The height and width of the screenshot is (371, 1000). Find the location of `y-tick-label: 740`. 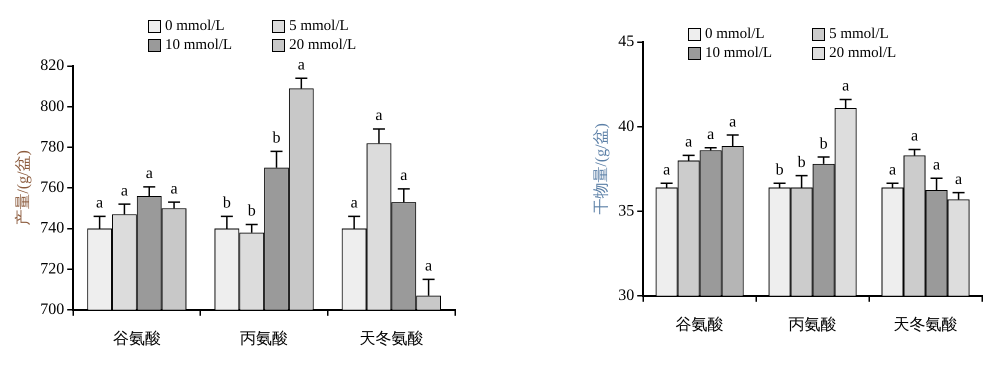

y-tick-label: 740 is located at coordinates (52, 228).